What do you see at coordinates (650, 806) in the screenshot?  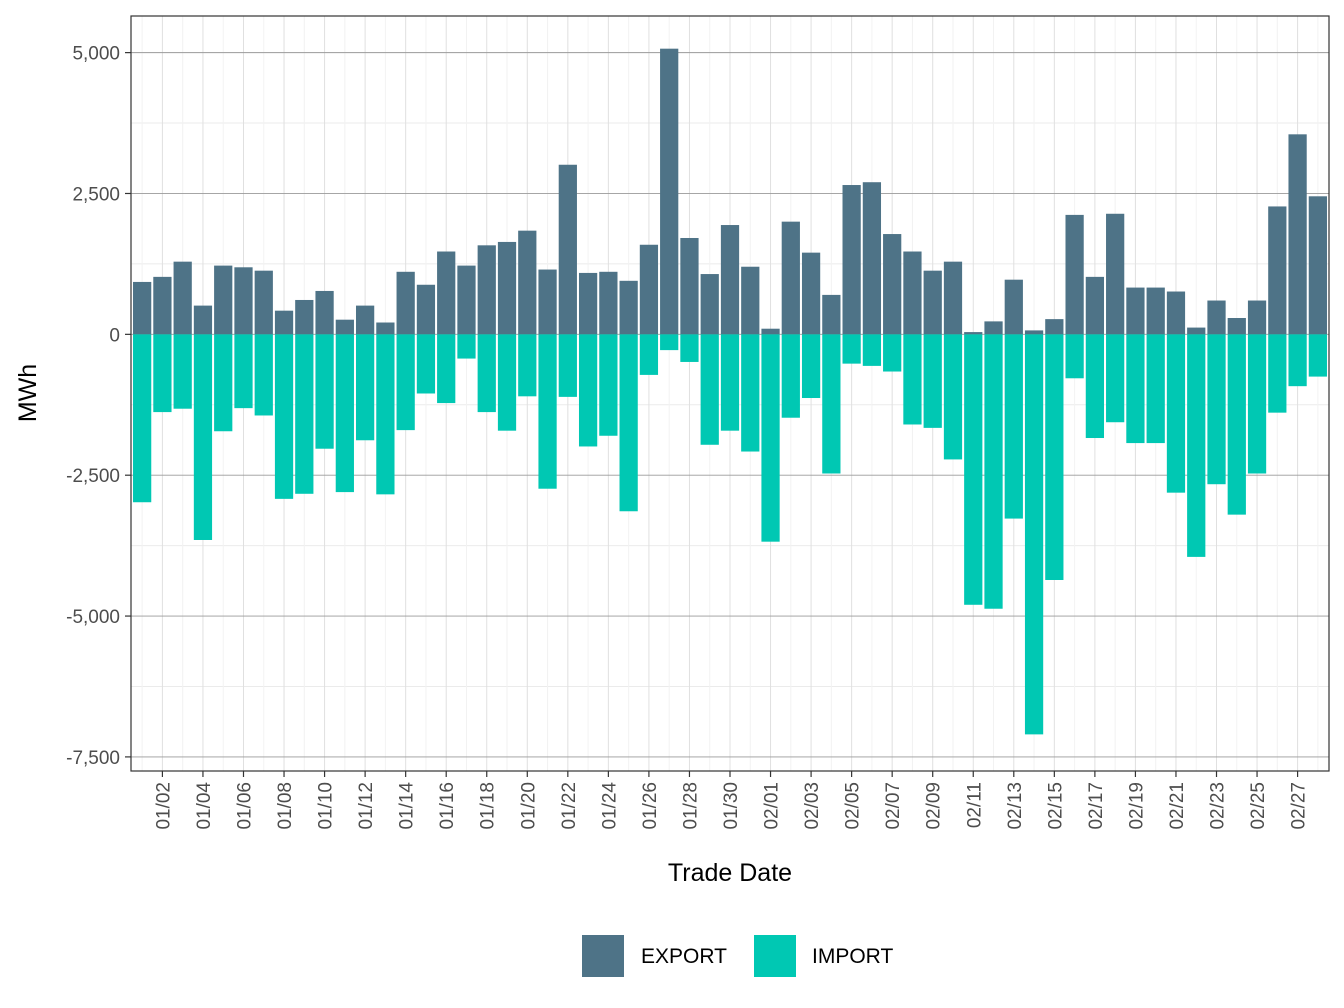 I see `x-tick-label: 01/26` at bounding box center [650, 806].